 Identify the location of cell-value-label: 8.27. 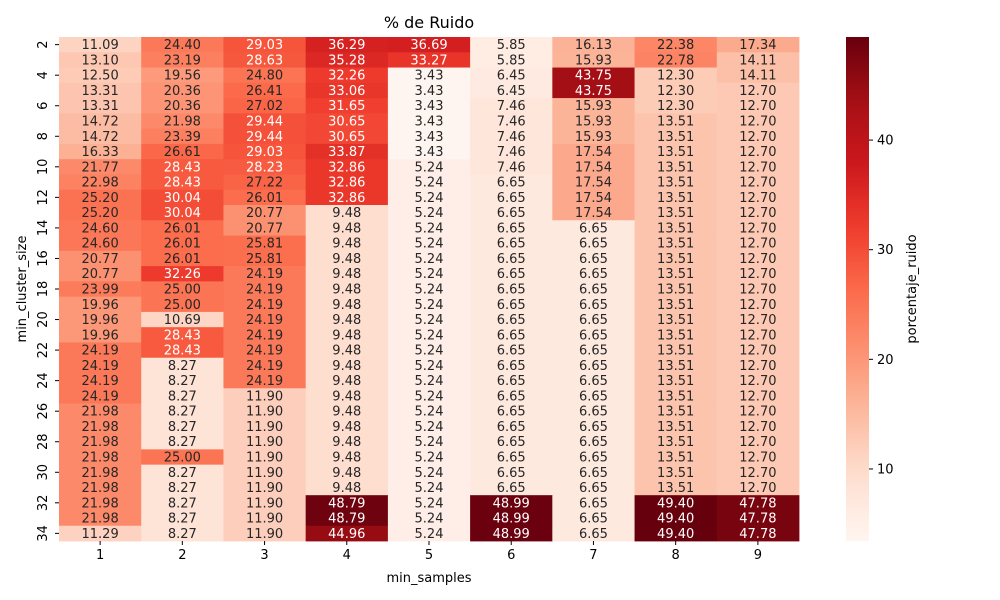
(182, 488).